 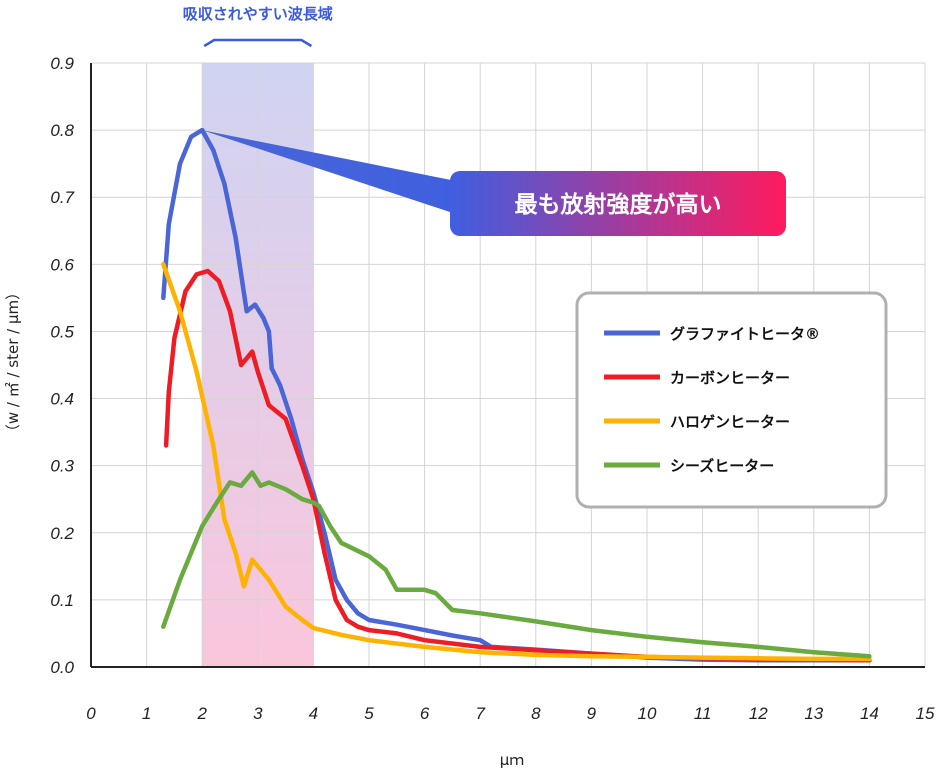 I want to click on legend-box, so click(x=731, y=400).